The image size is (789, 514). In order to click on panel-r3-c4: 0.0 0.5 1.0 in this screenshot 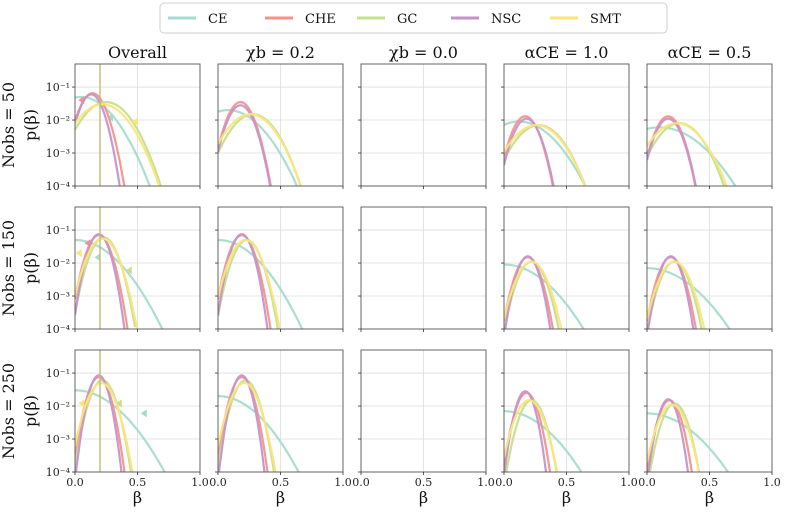, I will do `click(566, 419)`.